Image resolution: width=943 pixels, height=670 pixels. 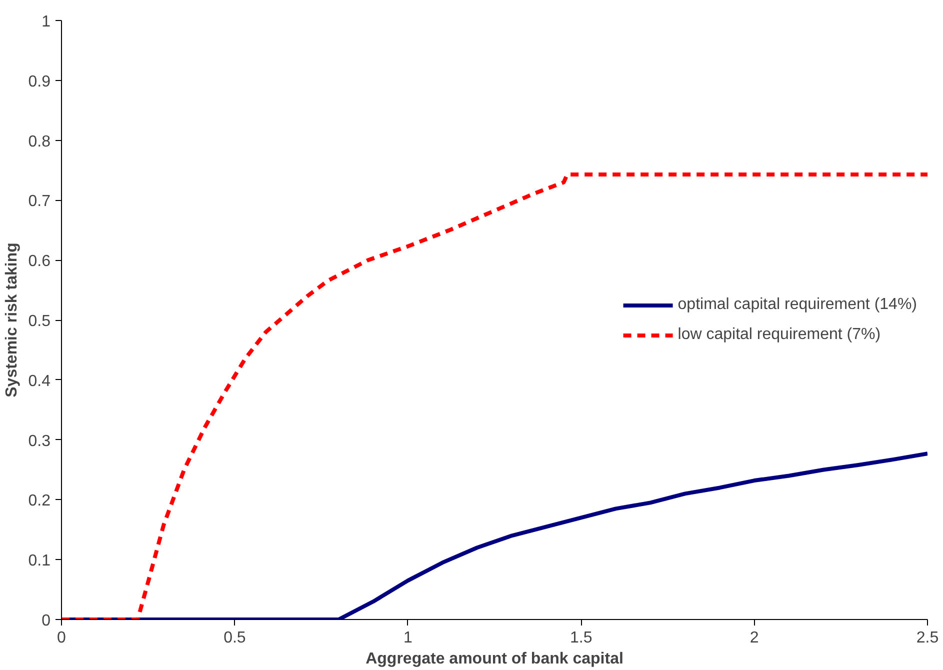 I want to click on y-tick-label: 0.2, so click(x=39, y=501).